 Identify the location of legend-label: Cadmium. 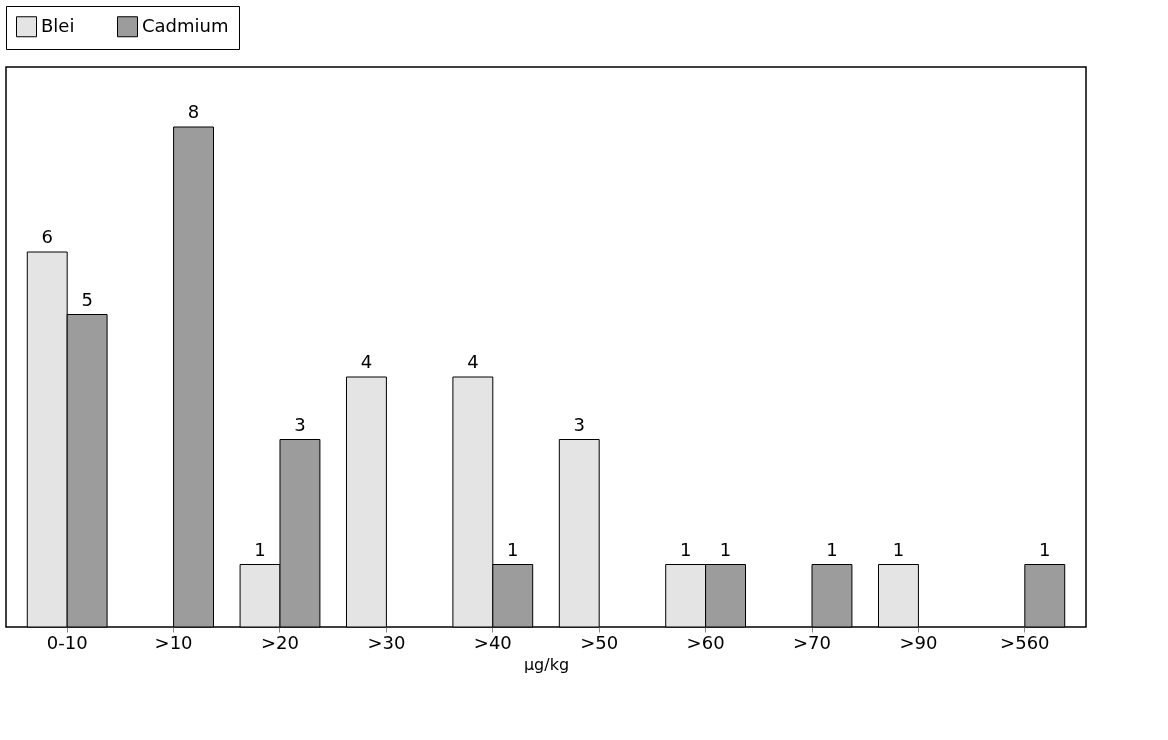
(185, 25).